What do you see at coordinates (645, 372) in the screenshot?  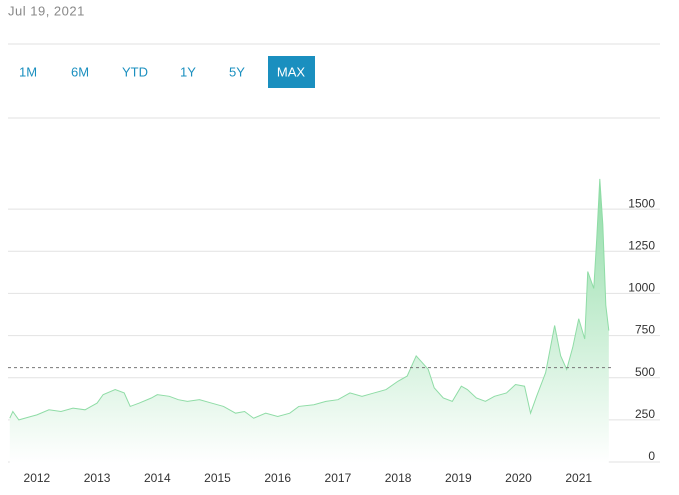 I see `y-tick-label: 500` at bounding box center [645, 372].